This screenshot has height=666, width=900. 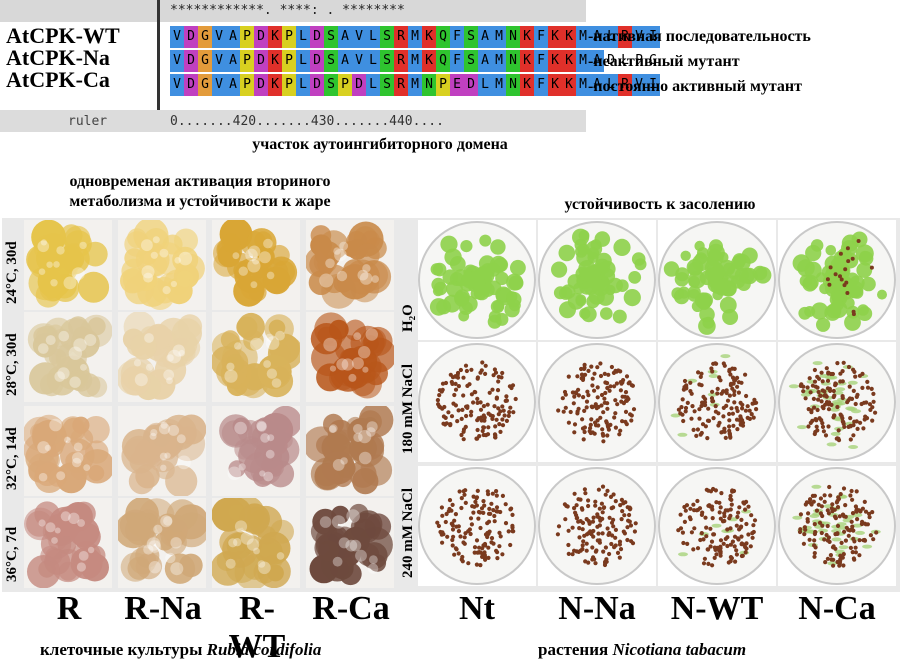 What do you see at coordinates (58, 57) in the screenshot?
I see `seq-name-na: AtCPK-Na` at bounding box center [58, 57].